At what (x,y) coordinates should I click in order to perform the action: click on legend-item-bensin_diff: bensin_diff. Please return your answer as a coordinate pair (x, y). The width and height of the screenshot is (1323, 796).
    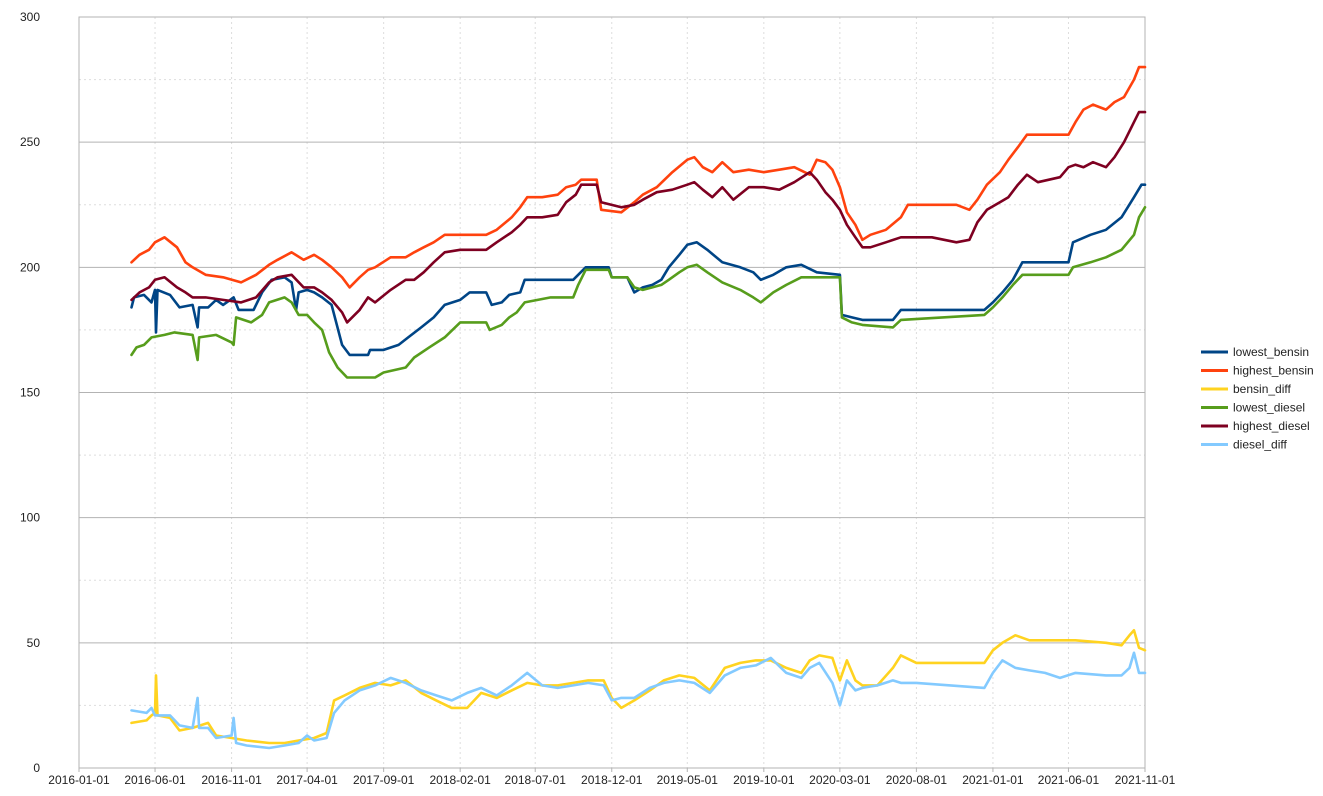
    Looking at the image, I should click on (1246, 389).